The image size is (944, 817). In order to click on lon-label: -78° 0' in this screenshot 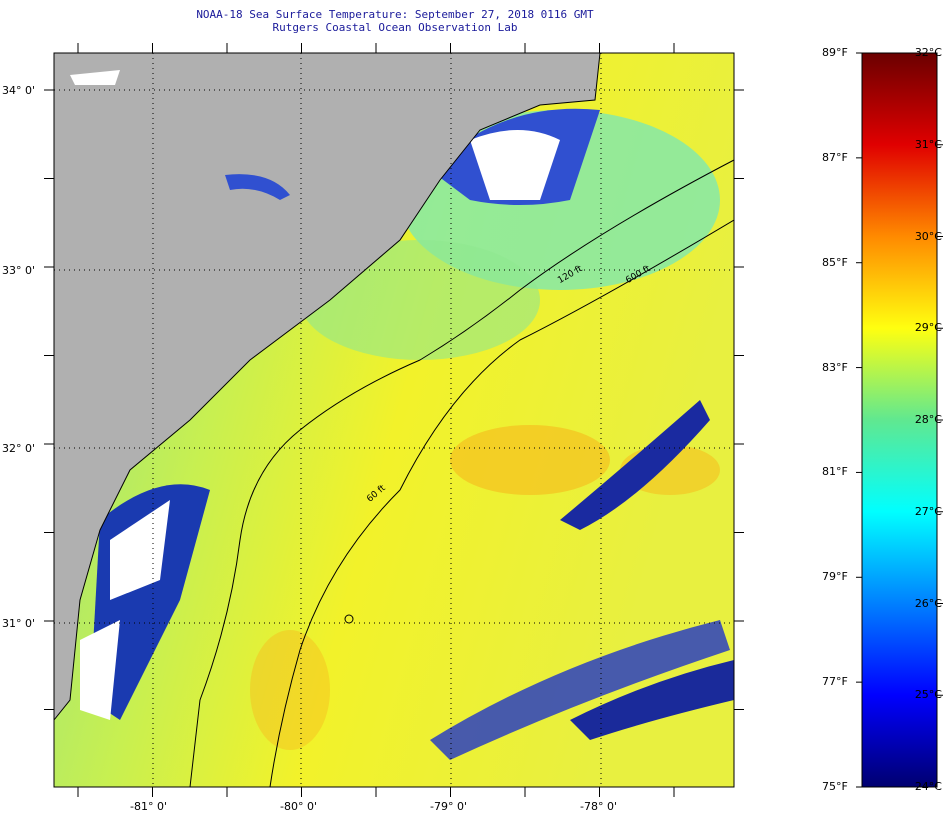, I will do `click(598, 806)`.